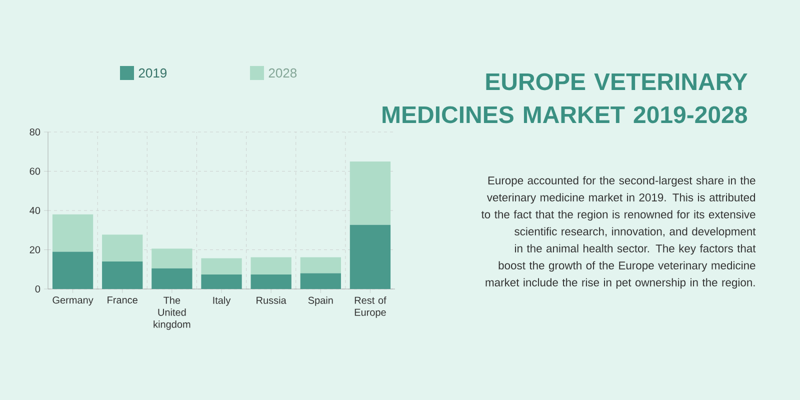 Image resolution: width=800 pixels, height=400 pixels. I want to click on y-tick-label: 80, so click(35, 132).